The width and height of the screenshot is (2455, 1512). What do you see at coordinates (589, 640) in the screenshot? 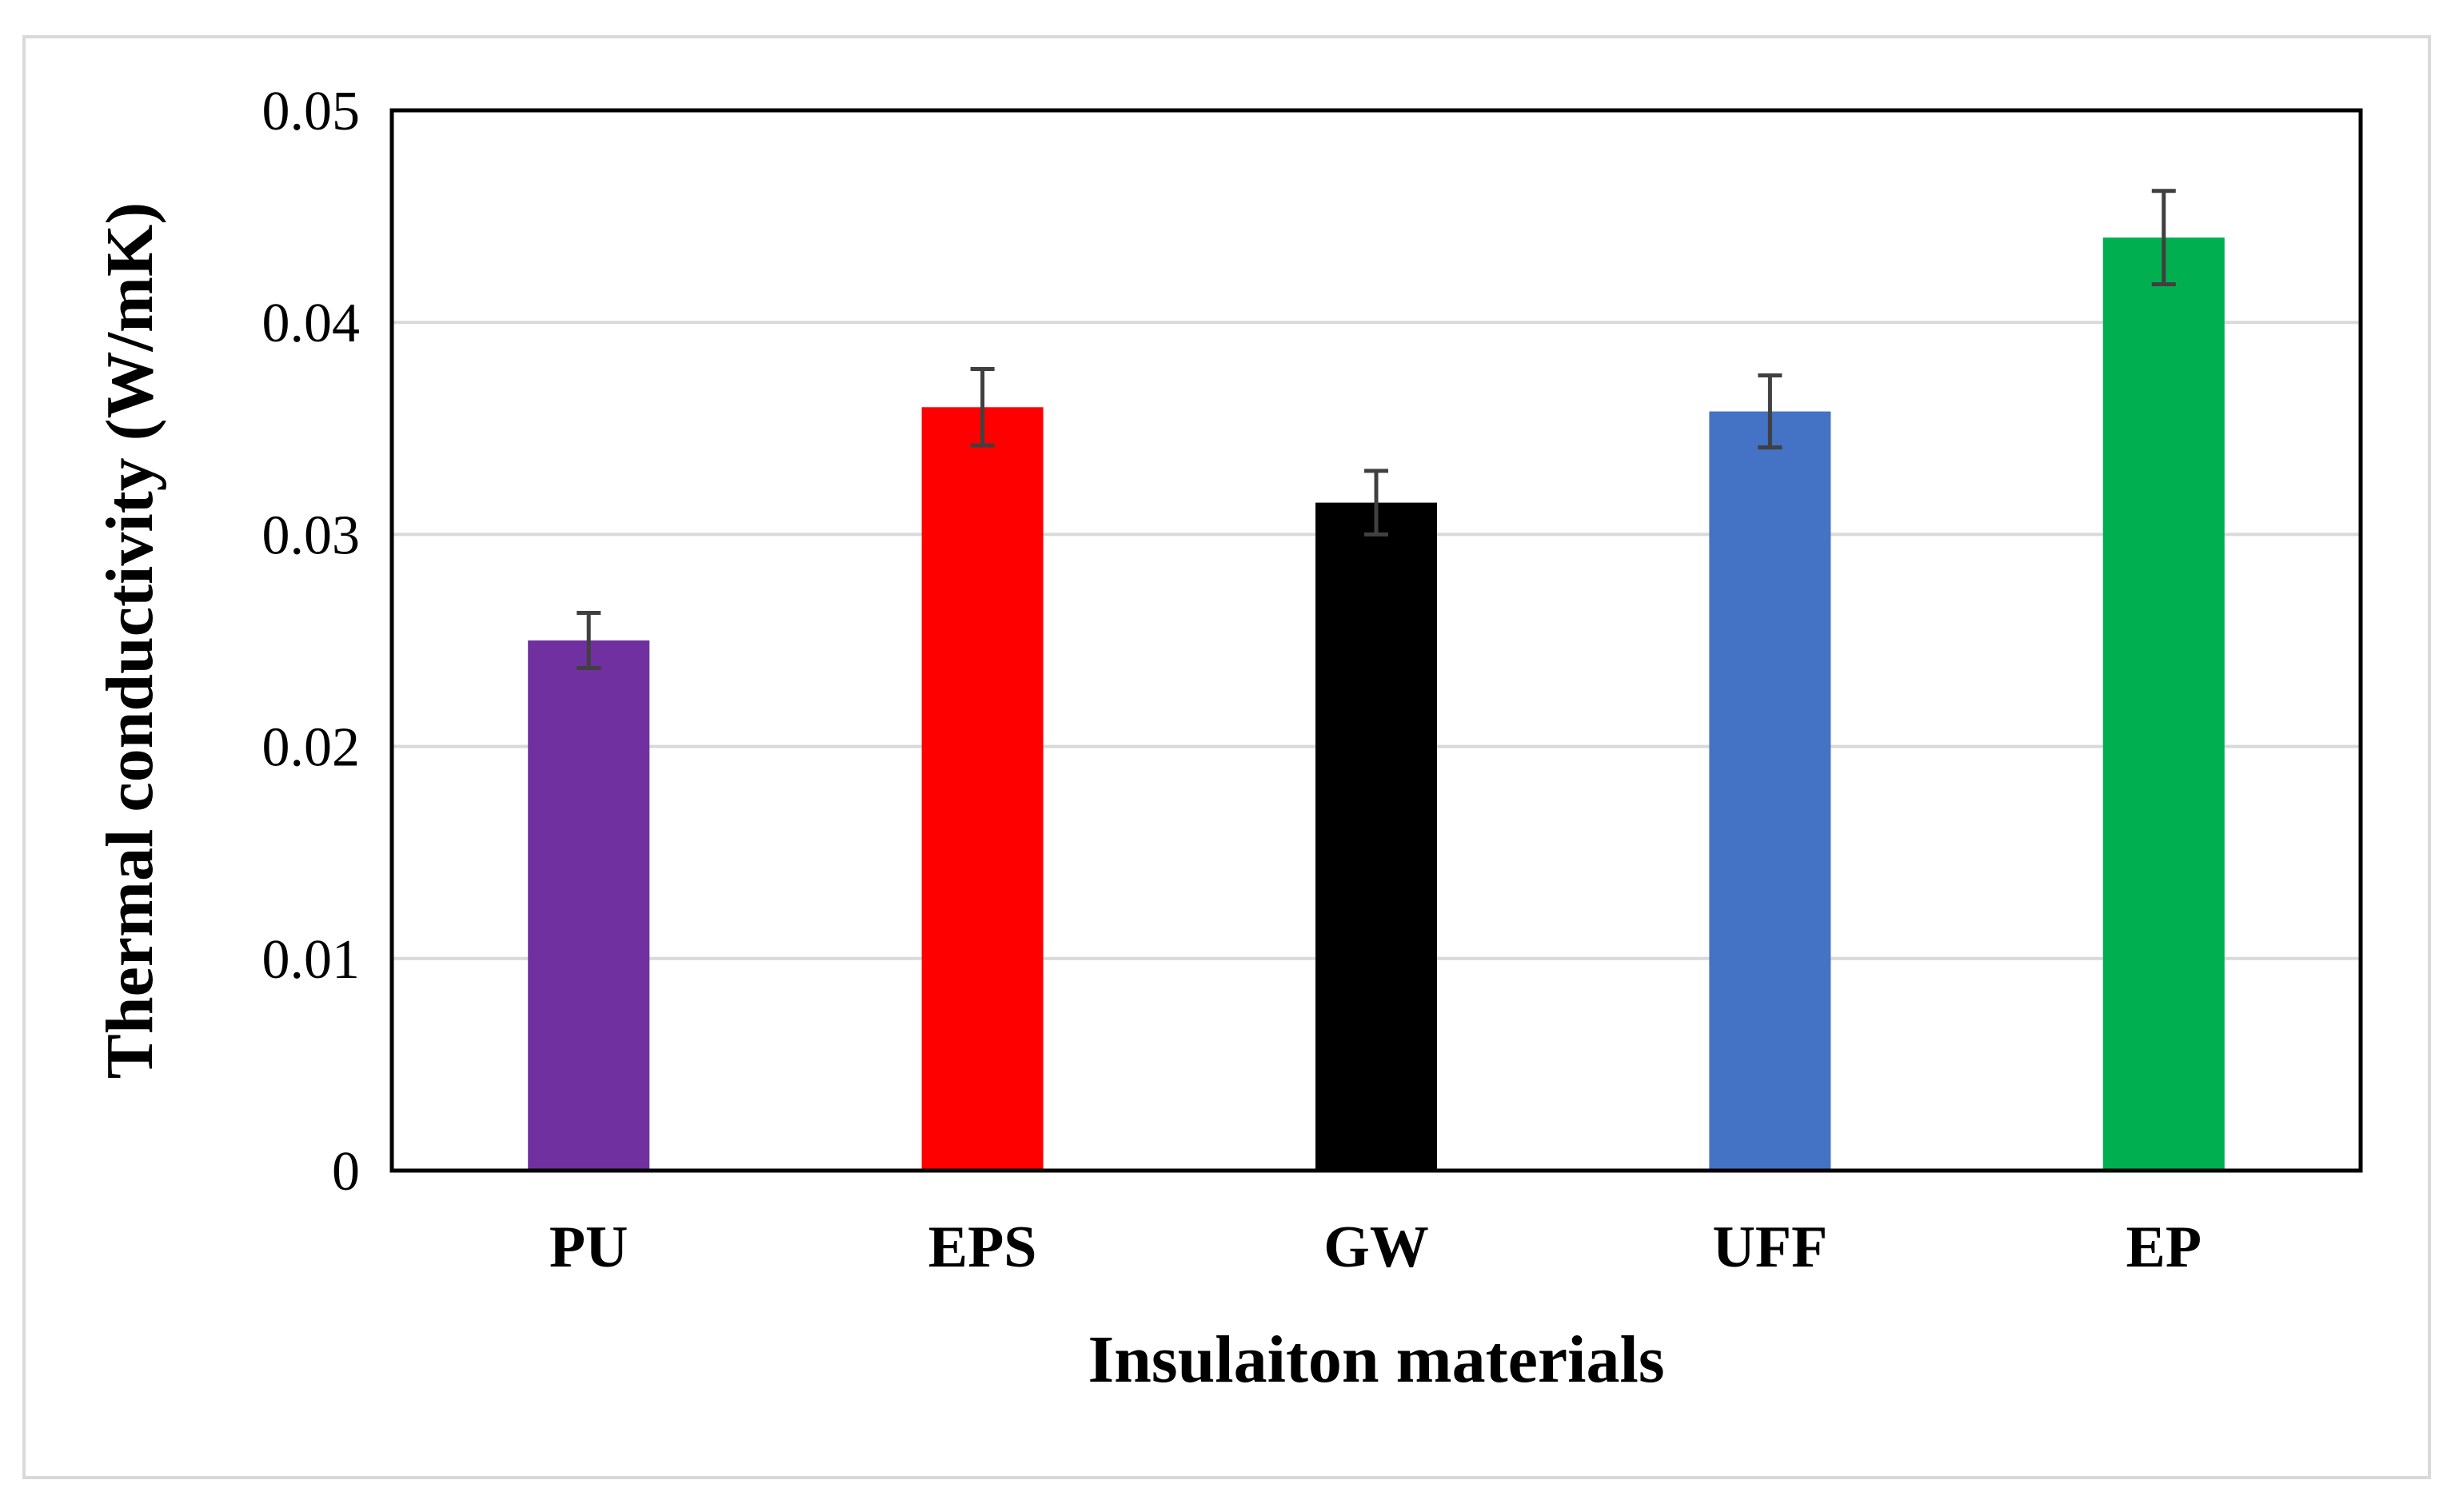
I see `error-bar-pu` at bounding box center [589, 640].